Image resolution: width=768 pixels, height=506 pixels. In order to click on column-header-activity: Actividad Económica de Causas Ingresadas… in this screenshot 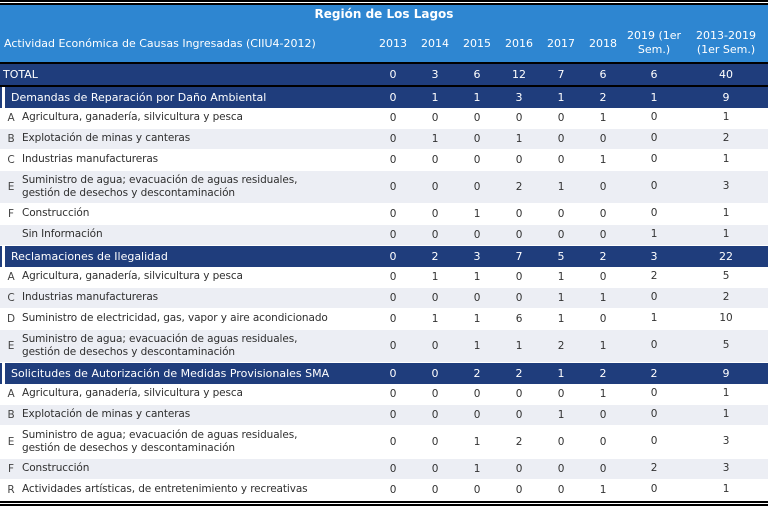, I will do `click(160, 43)`.